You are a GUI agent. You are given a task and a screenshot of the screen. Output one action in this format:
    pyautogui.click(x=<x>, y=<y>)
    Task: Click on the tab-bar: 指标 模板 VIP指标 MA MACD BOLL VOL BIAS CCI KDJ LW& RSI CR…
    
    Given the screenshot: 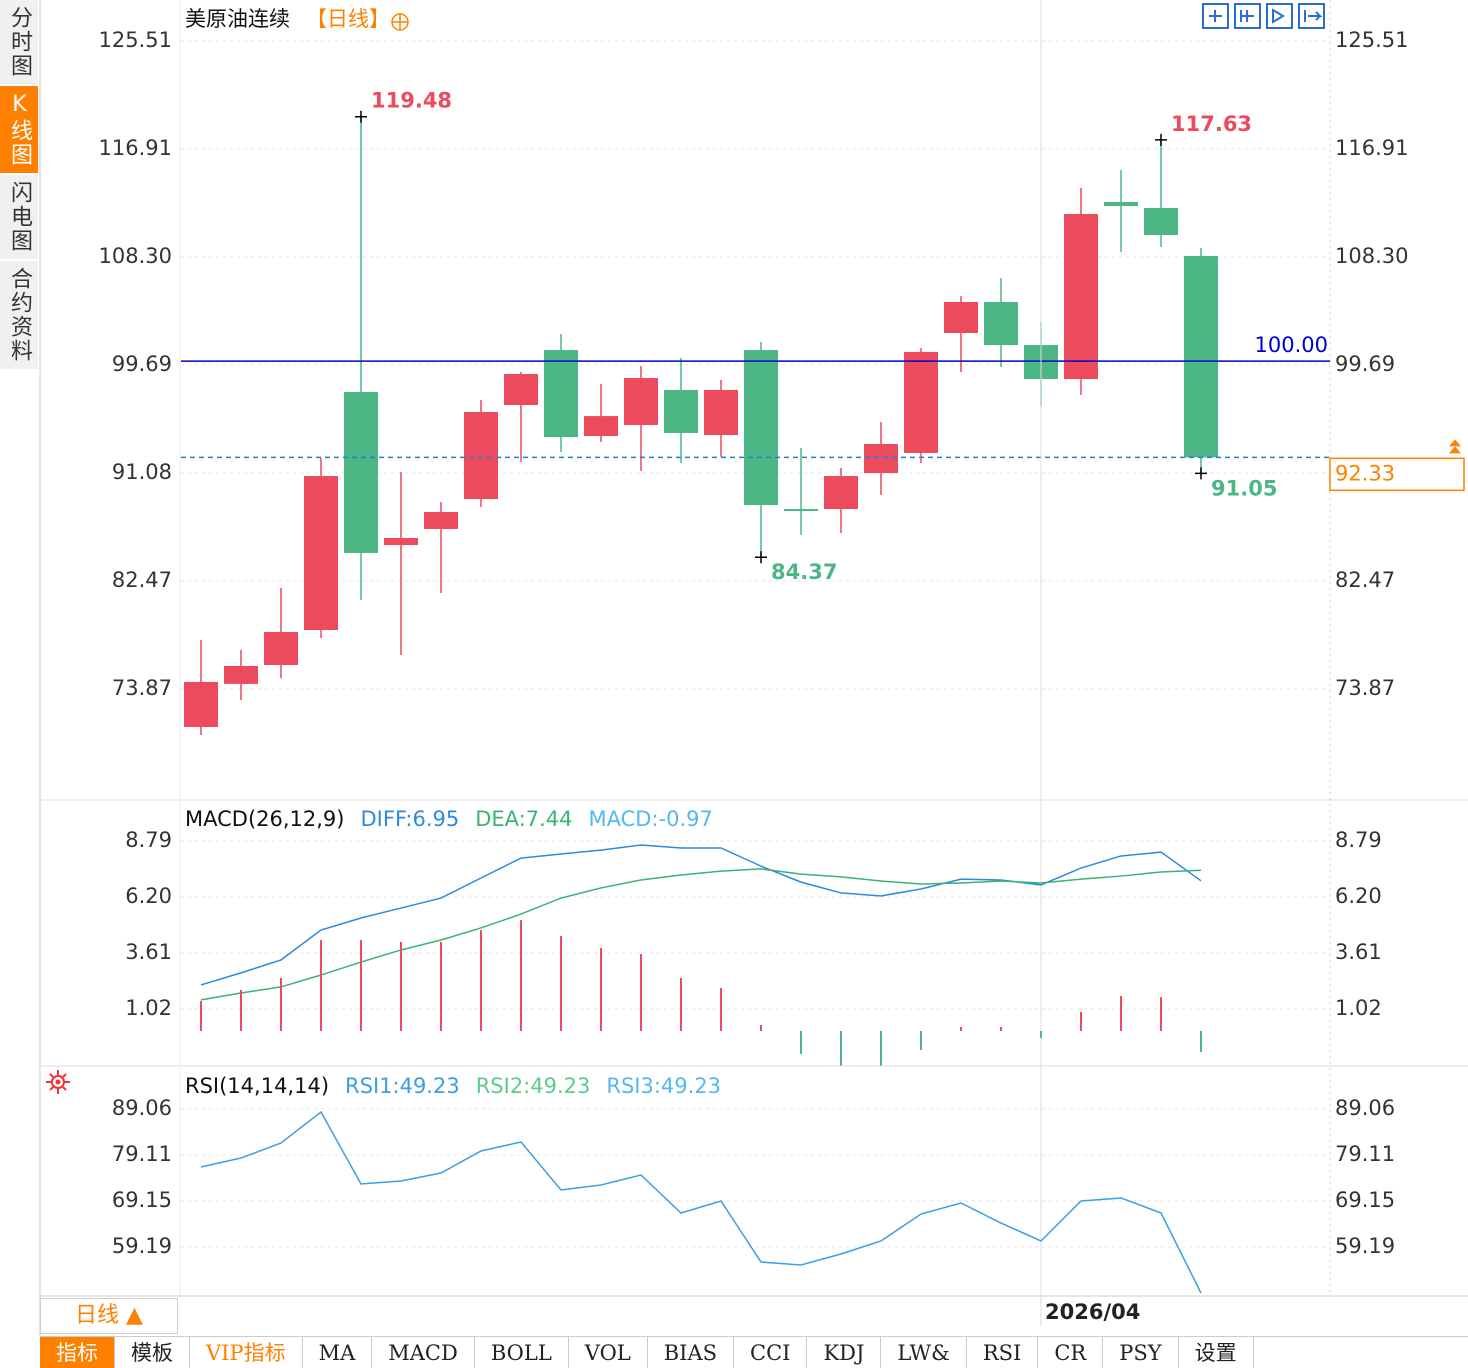 What is the action you would take?
    pyautogui.click(x=754, y=1352)
    